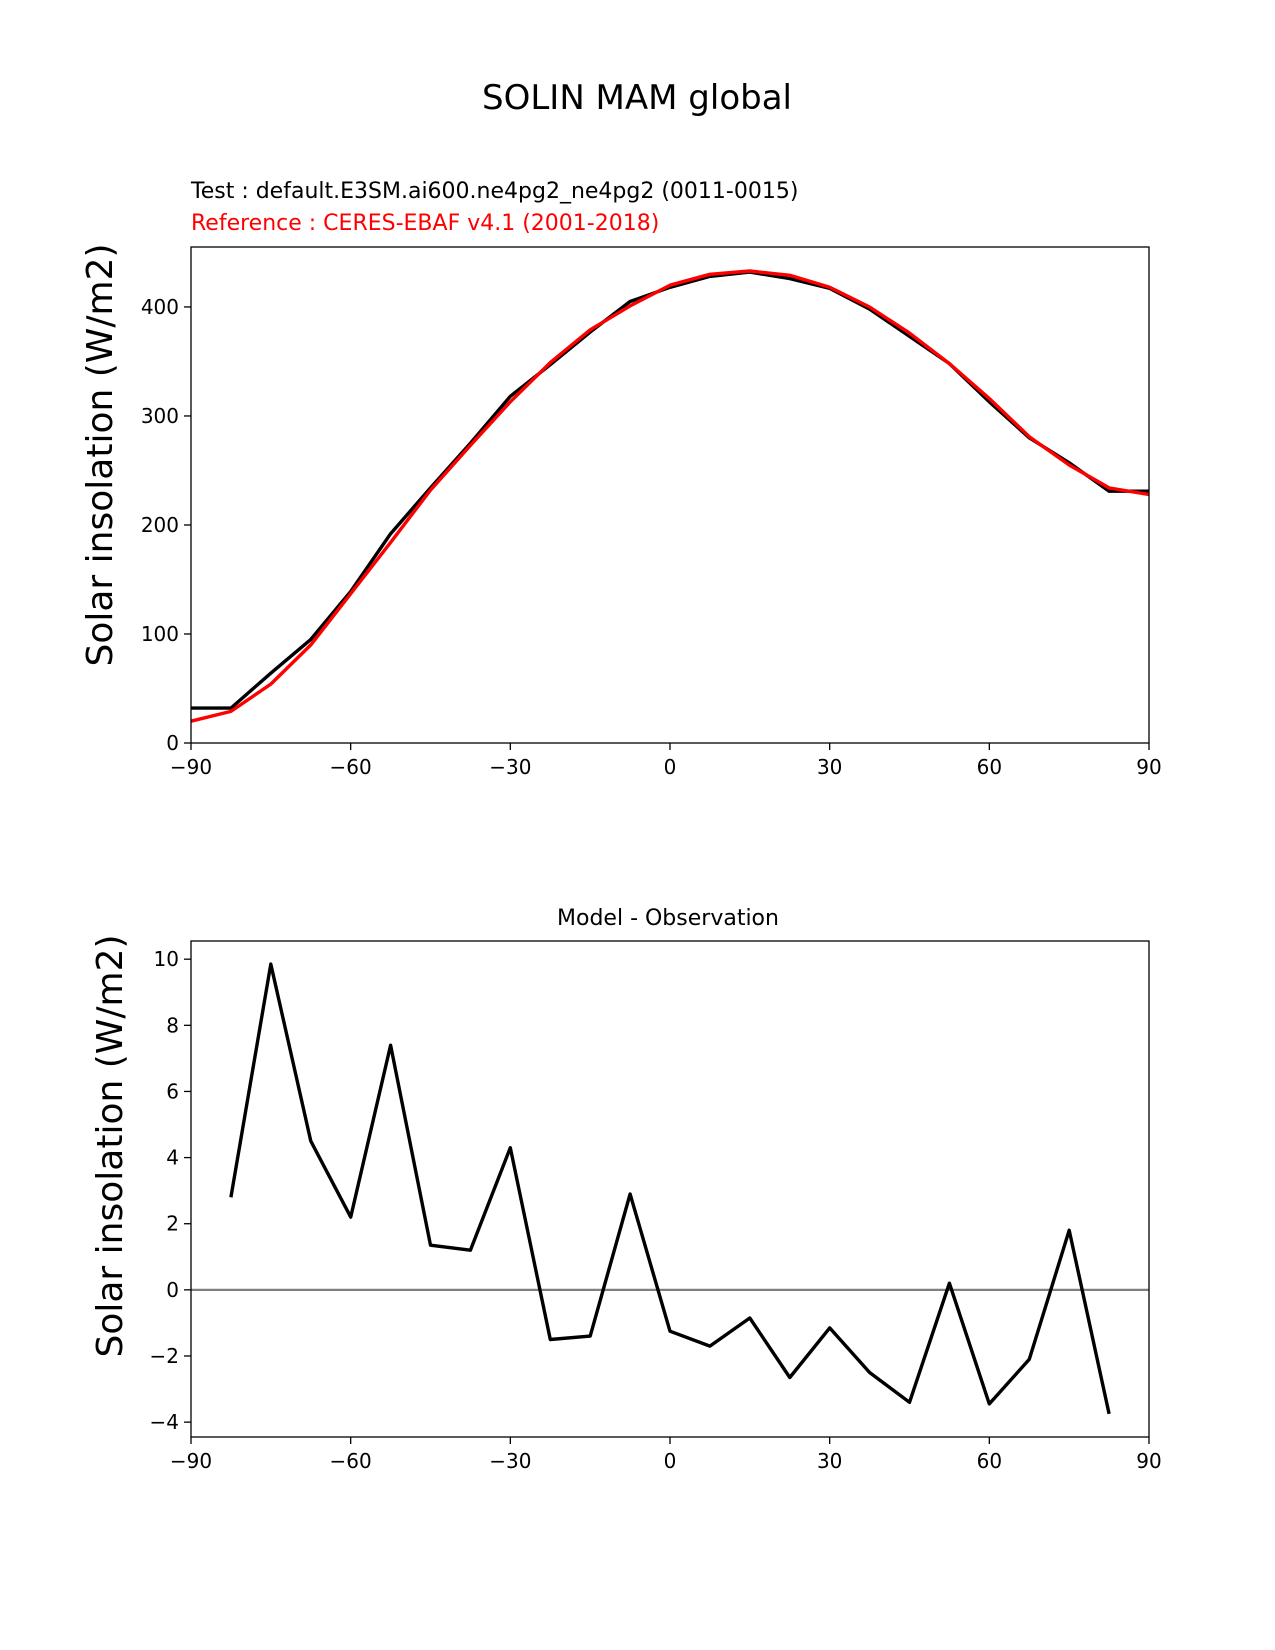 The width and height of the screenshot is (1275, 1650). What do you see at coordinates (989, 767) in the screenshot?
I see `top-x-tick-label: 60` at bounding box center [989, 767].